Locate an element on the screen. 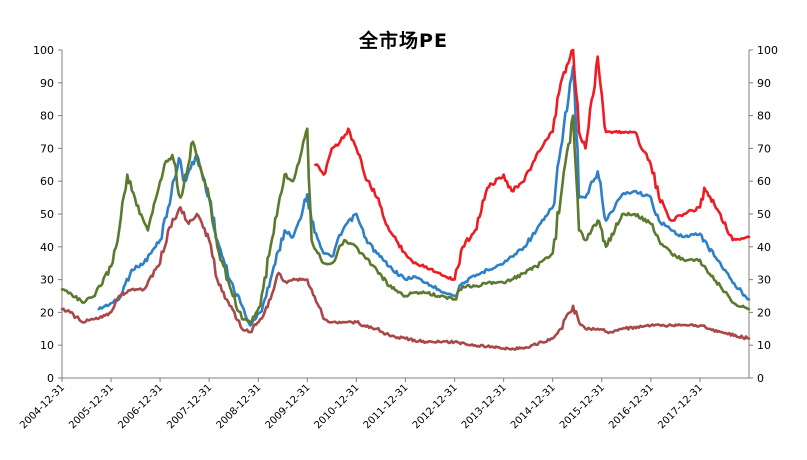 This screenshot has width=807, height=460. x-tick-label: 2007-12-31 is located at coordinates (189, 406).